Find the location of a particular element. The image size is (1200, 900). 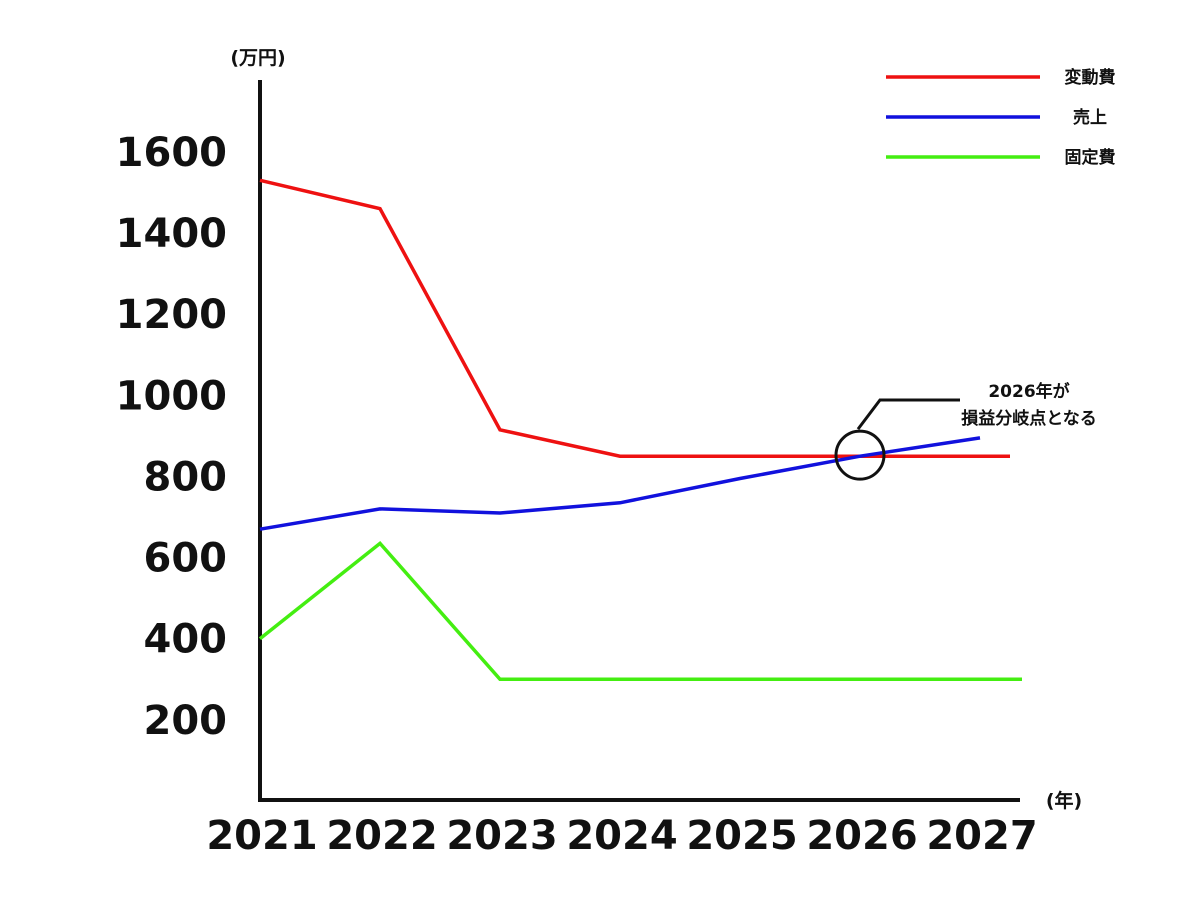

legend-label: 変動費 is located at coordinates (1090, 77).